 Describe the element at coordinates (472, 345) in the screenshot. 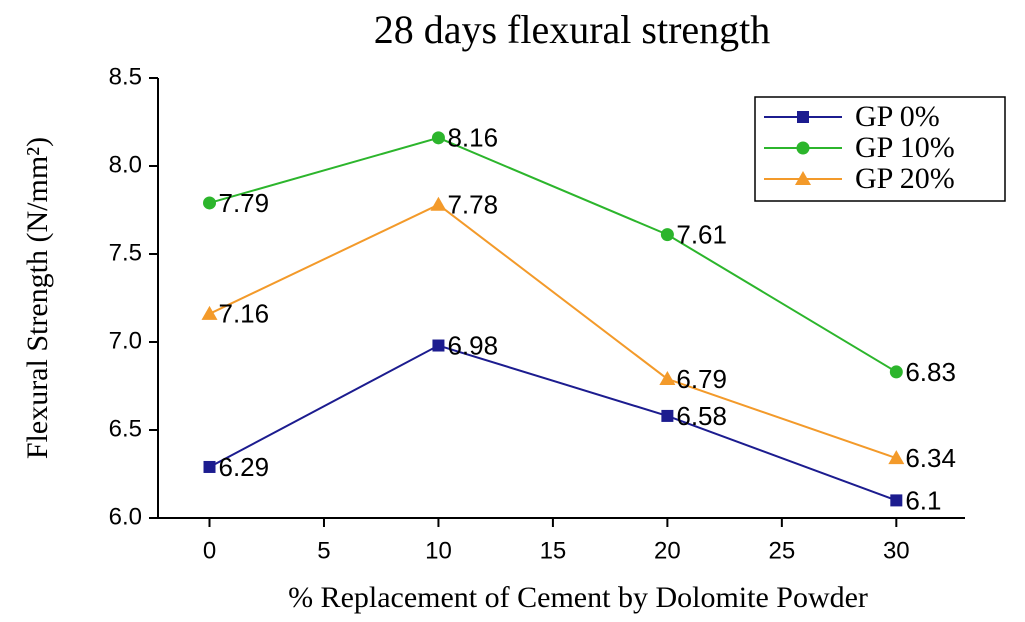

I see `data-label: 6.98` at that location.